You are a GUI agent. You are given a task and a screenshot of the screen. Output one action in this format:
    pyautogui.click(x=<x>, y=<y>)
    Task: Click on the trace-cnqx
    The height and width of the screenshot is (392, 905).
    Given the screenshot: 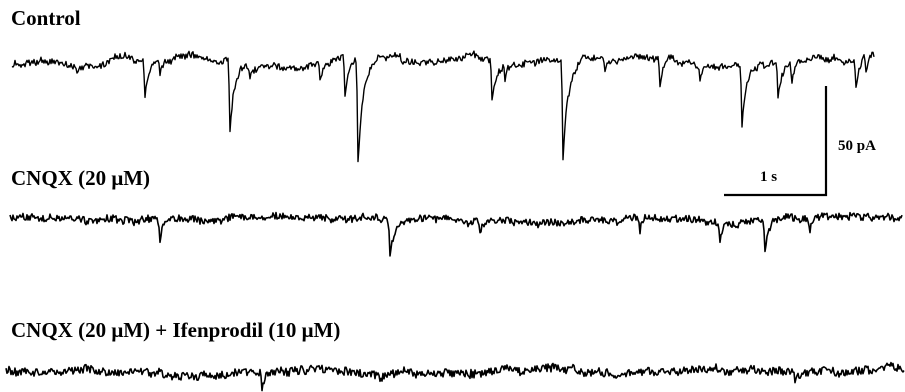 What is the action you would take?
    pyautogui.click(x=456, y=234)
    